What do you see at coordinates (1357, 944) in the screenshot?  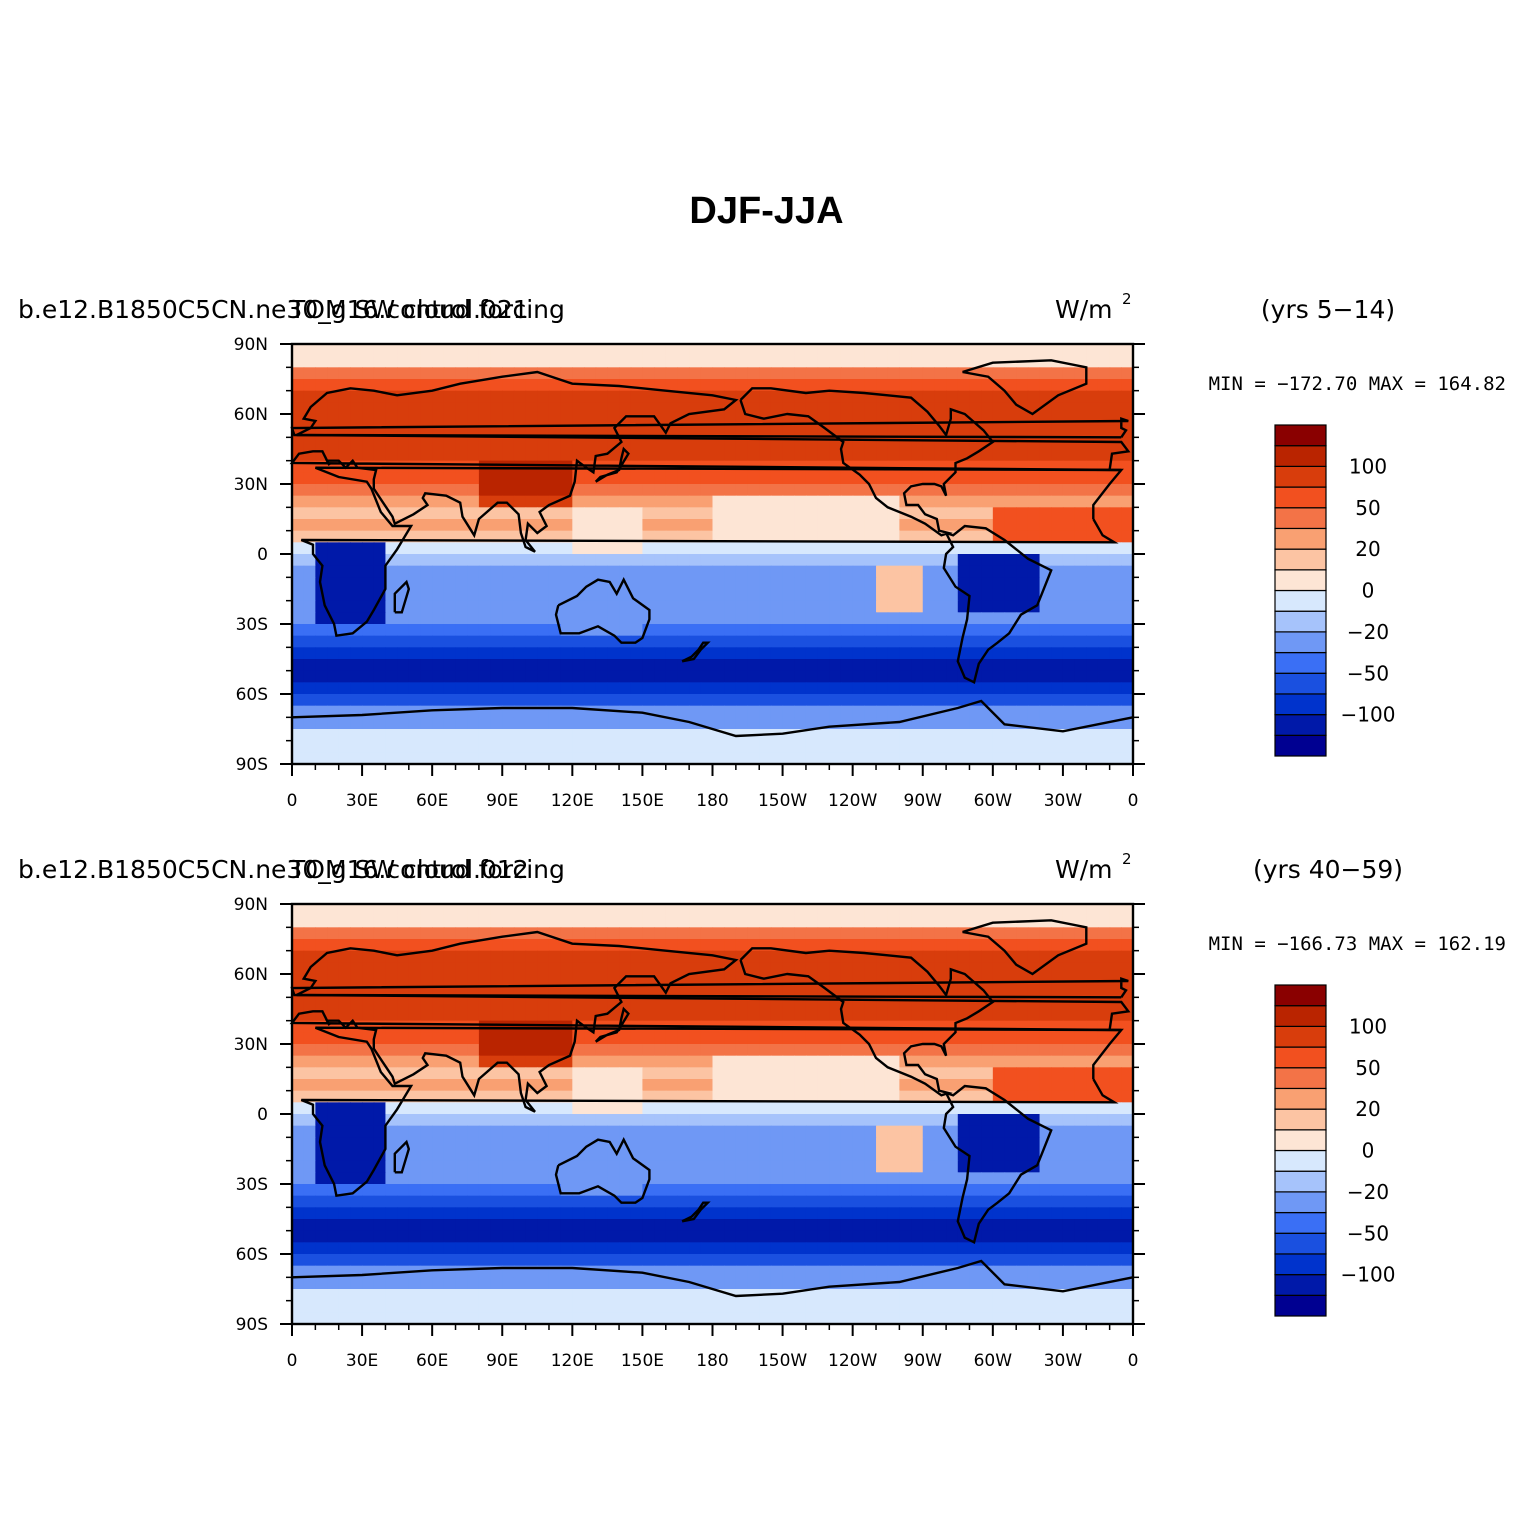 I see `min-max-label: MIN = −166.73 MAX = 162.19` at bounding box center [1357, 944].